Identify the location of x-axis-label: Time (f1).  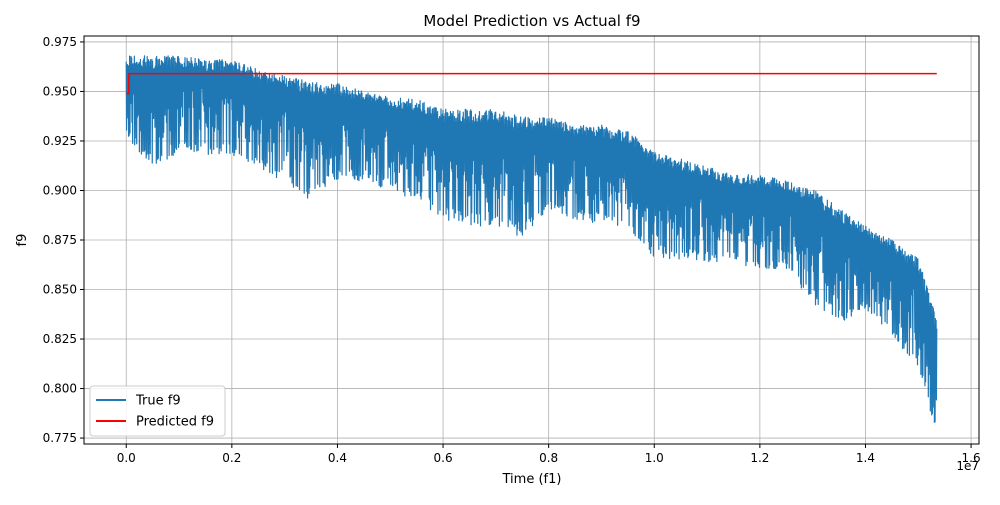
(532, 479).